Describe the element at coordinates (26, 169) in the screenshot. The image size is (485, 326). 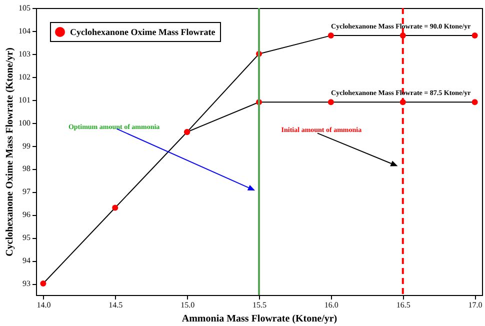
I see `y-tick-label: 98` at that location.